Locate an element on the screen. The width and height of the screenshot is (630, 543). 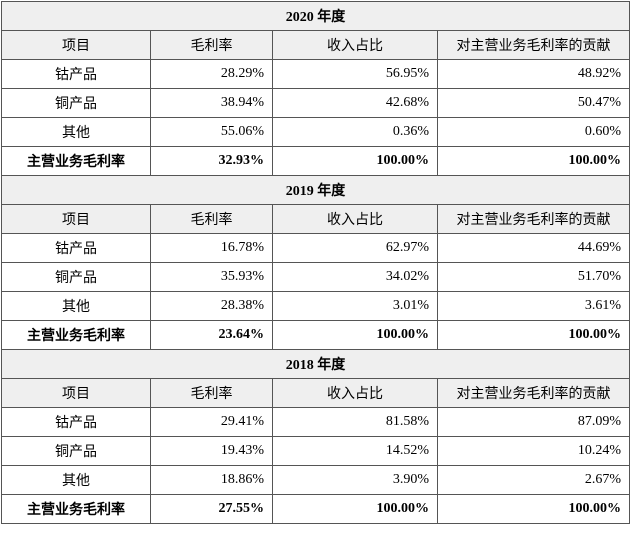
data-row: 其他 18.86% 3.90% 2.67% is located at coordinates (315, 480).